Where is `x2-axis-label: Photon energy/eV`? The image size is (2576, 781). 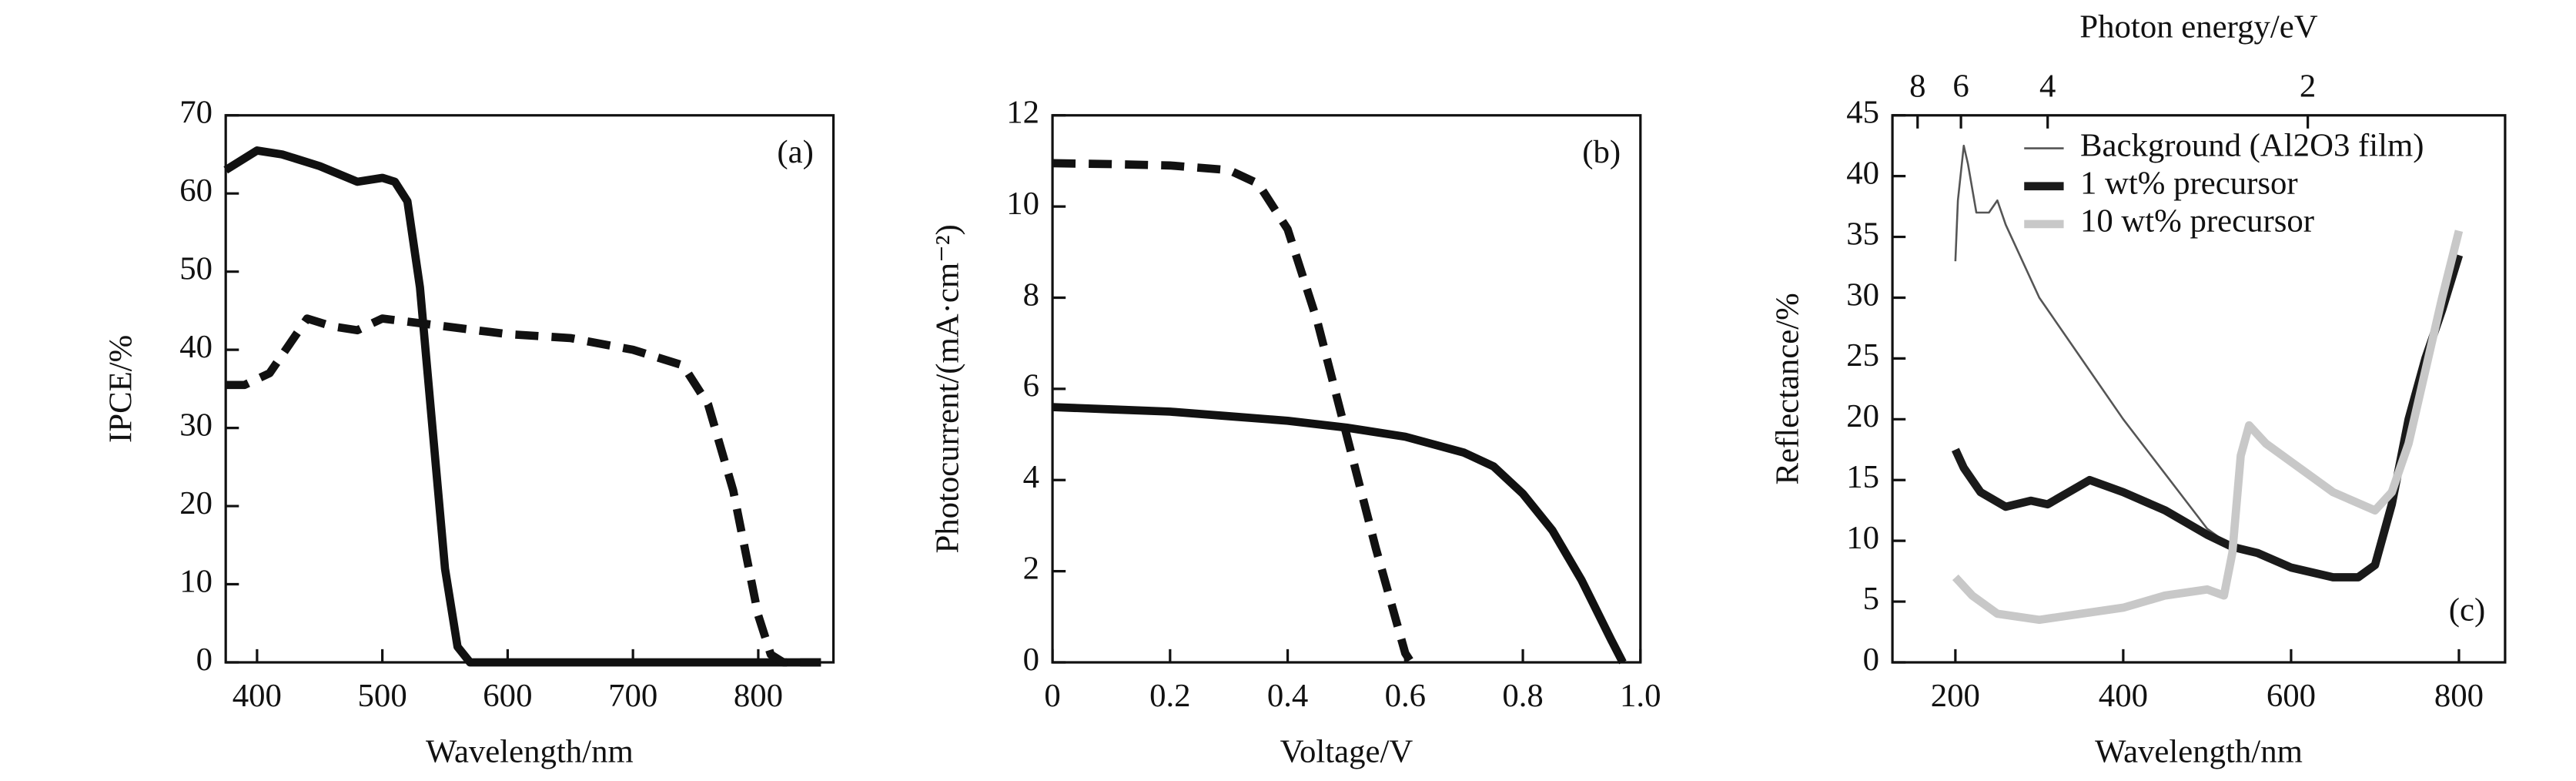 x2-axis-label: Photon energy/eV is located at coordinates (2198, 27).